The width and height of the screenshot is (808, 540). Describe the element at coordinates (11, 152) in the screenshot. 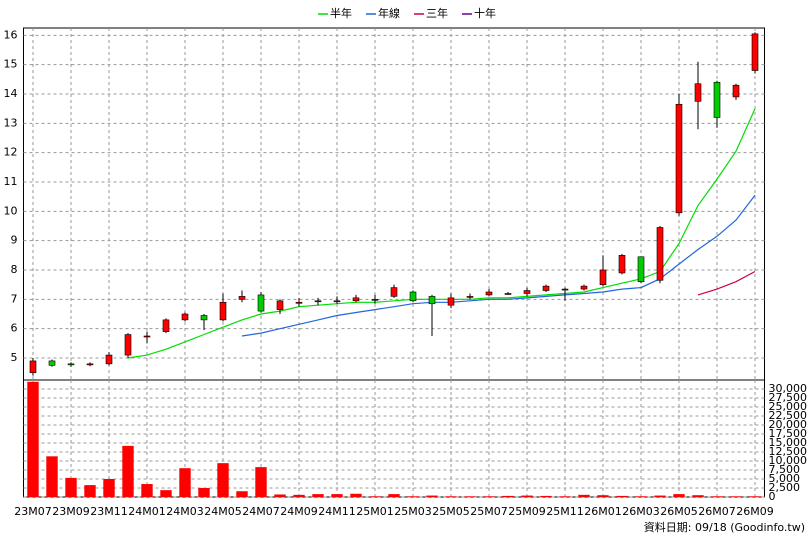

I see `y-tick-label: 12` at that location.